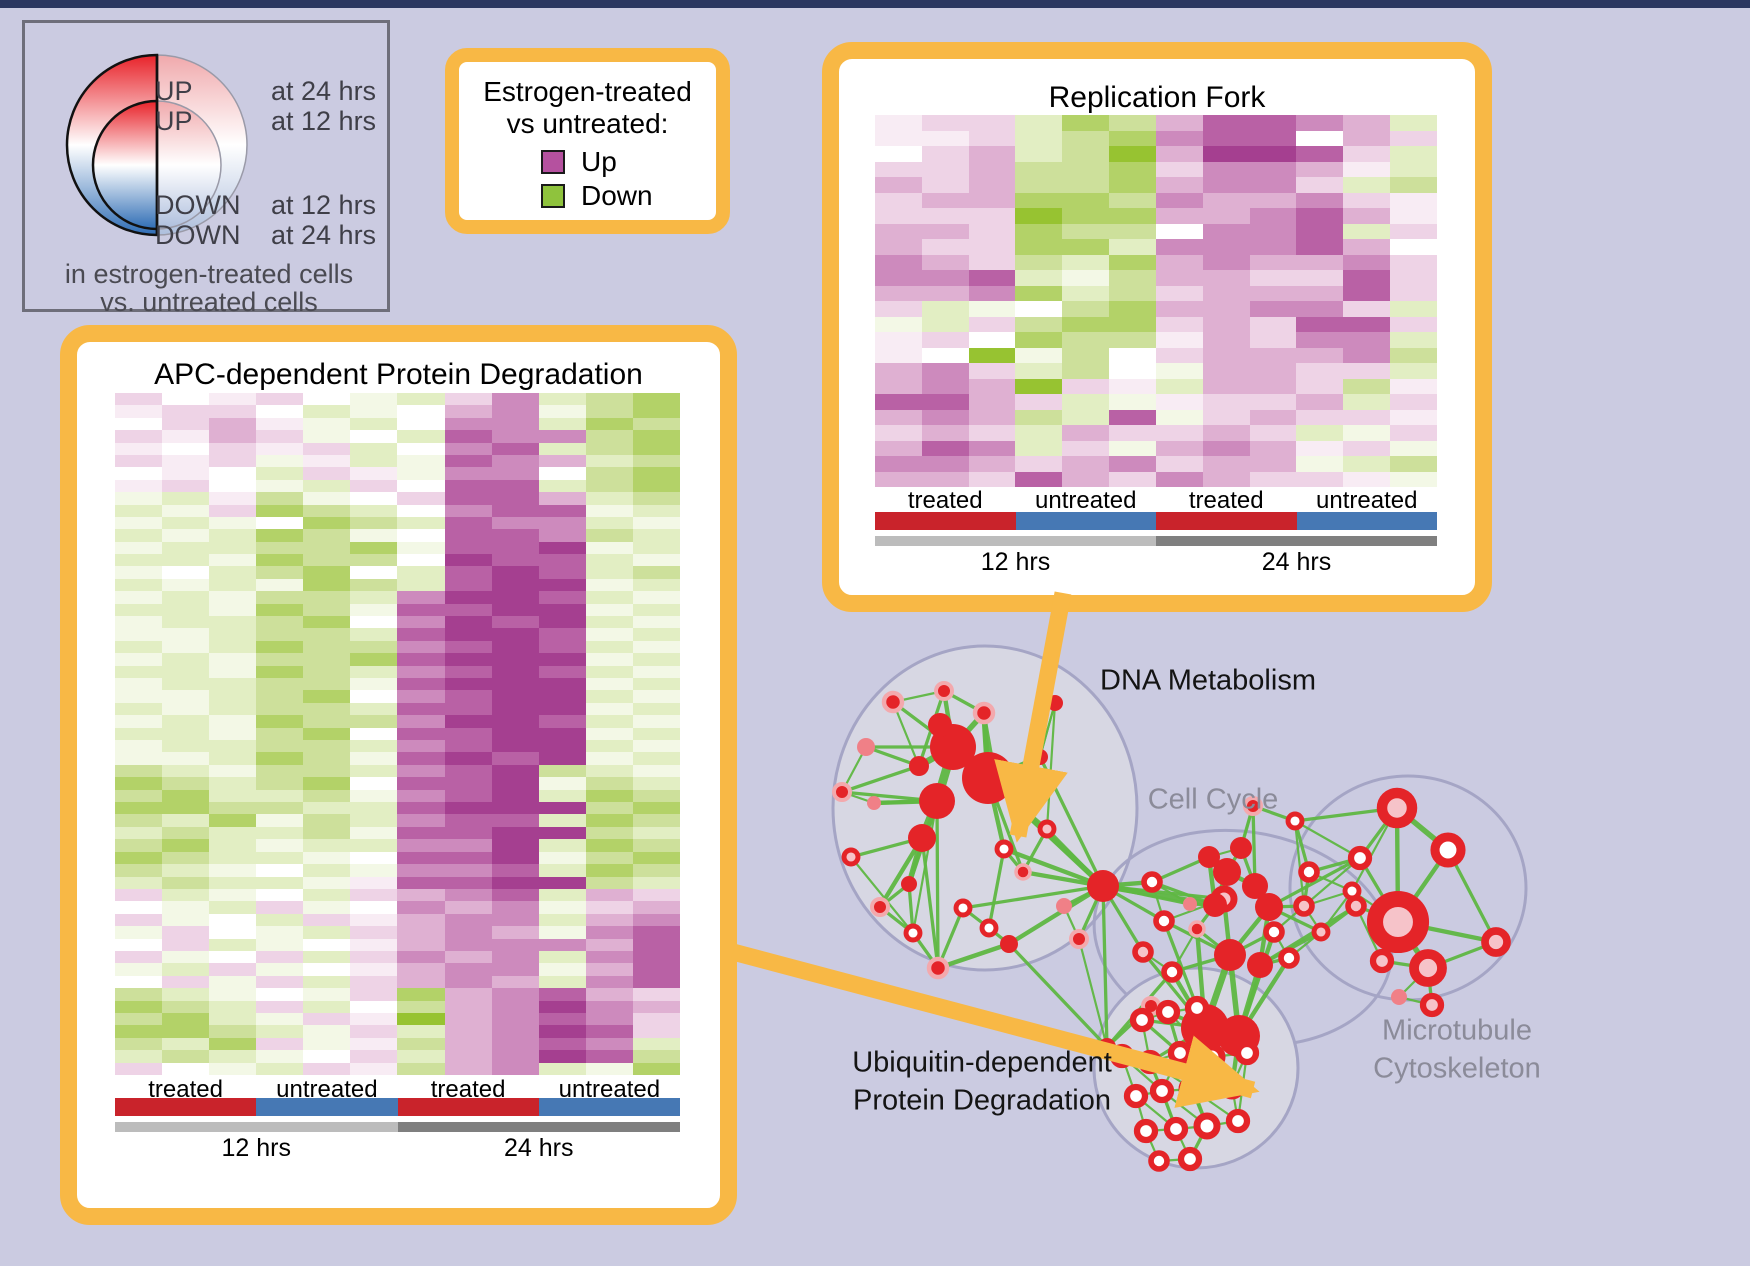 The height and width of the screenshot is (1279, 1750). What do you see at coordinates (1296, 541) in the screenshot?
I see `time24-bar-segment` at bounding box center [1296, 541].